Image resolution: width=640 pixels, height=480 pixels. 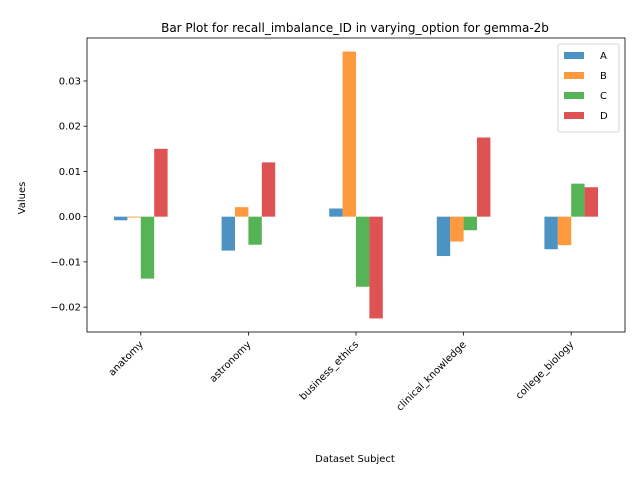 What do you see at coordinates (126, 358) in the screenshot?
I see `x-tick-label: anatomy` at bounding box center [126, 358].